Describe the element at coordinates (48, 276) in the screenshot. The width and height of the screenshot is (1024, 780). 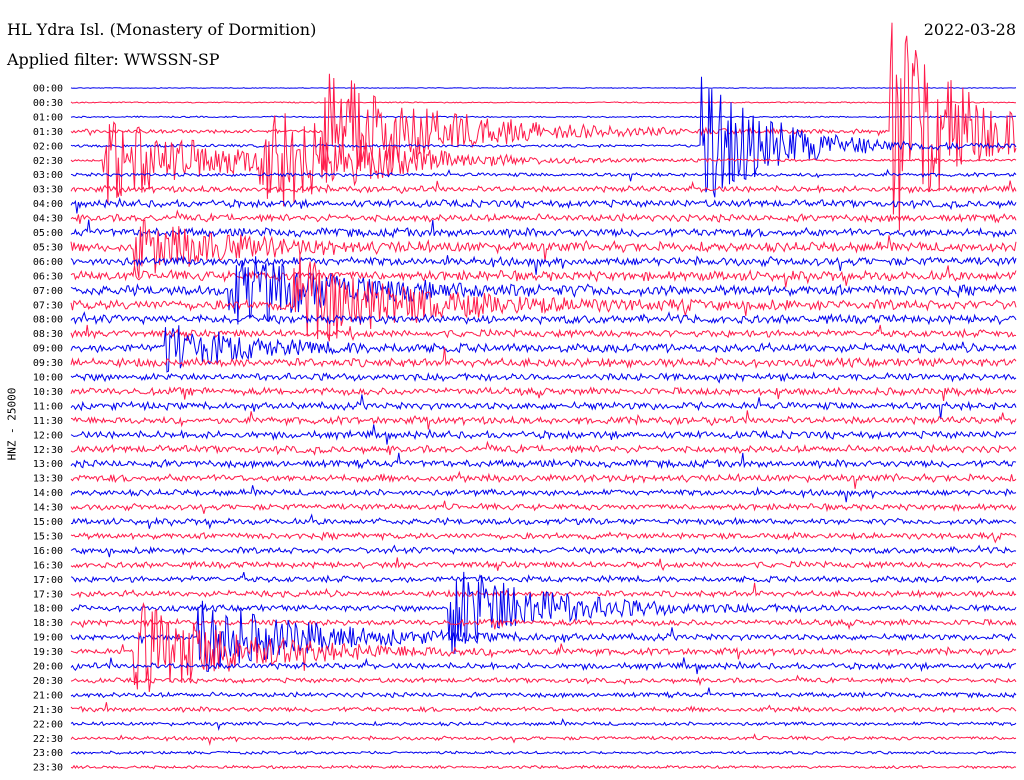
I see `time-label: 06:30` at that location.